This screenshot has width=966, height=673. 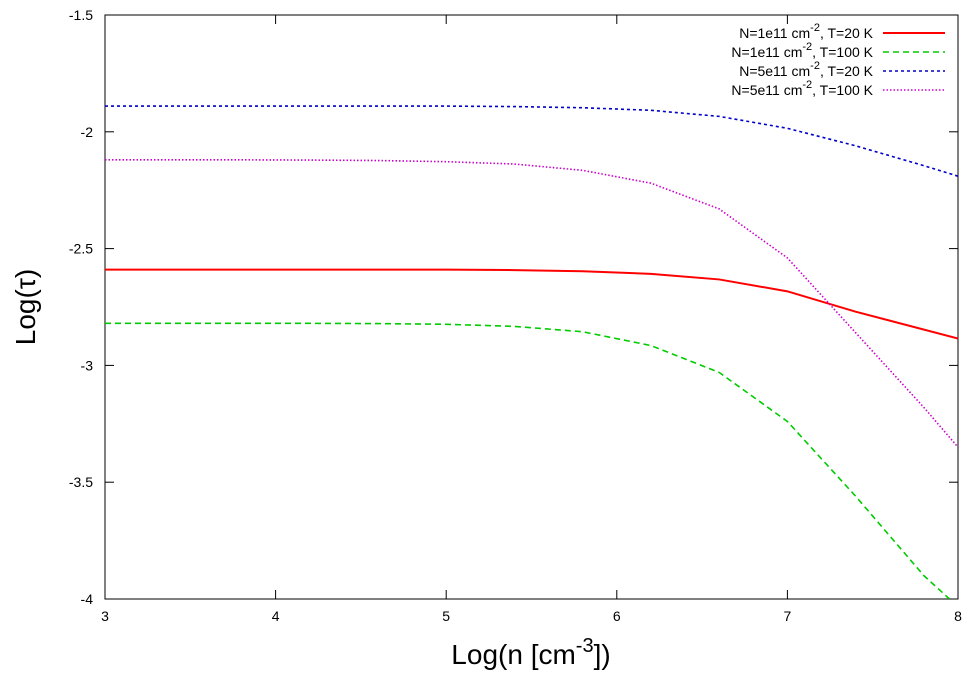 What do you see at coordinates (81, 249) in the screenshot?
I see `y-tick-label: -2.5` at bounding box center [81, 249].